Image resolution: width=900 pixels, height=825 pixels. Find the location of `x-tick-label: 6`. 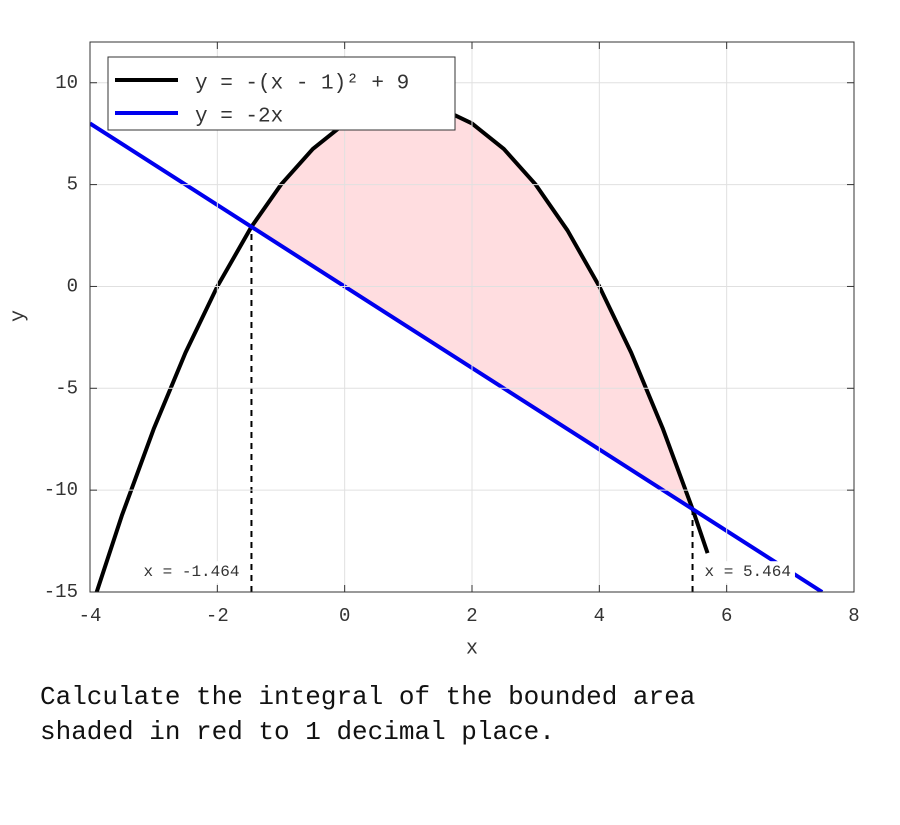

x-tick-label: 6 is located at coordinates (726, 616).